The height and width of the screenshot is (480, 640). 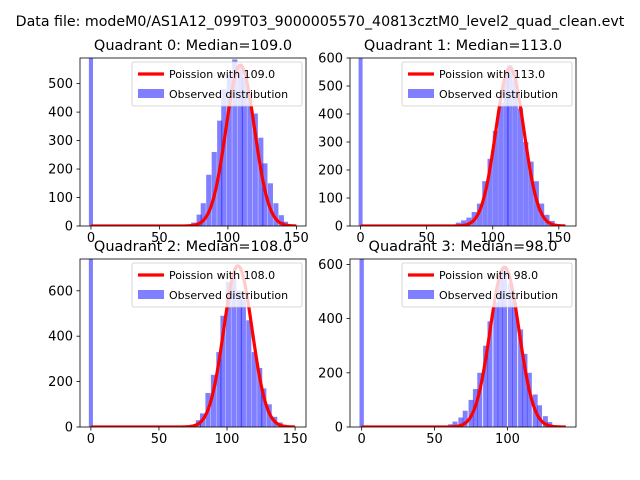 I want to click on y-tick-label: 100, so click(x=330, y=199).